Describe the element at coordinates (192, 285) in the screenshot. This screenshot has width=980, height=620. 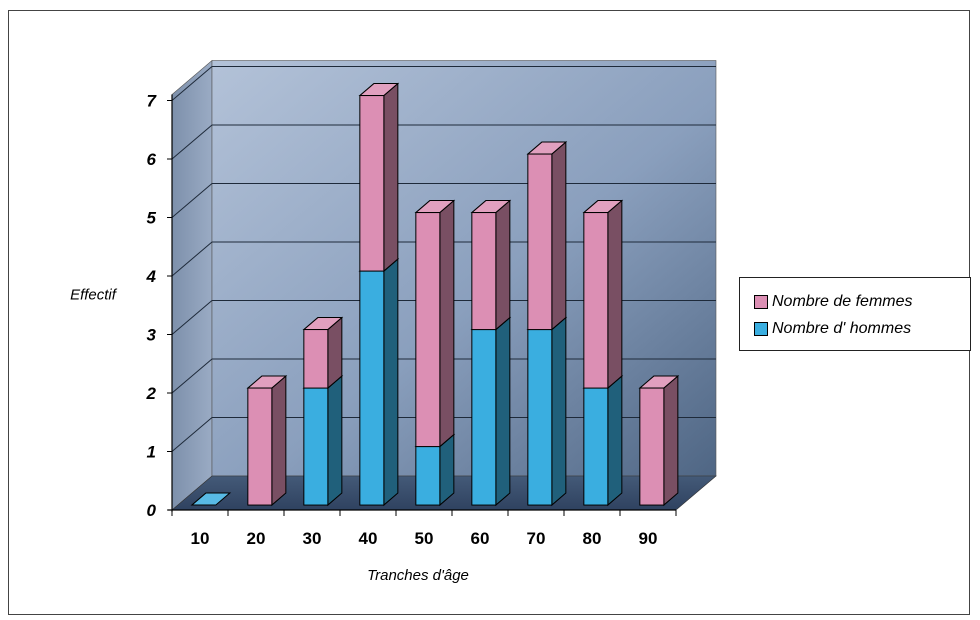
I see `side-wall` at that location.